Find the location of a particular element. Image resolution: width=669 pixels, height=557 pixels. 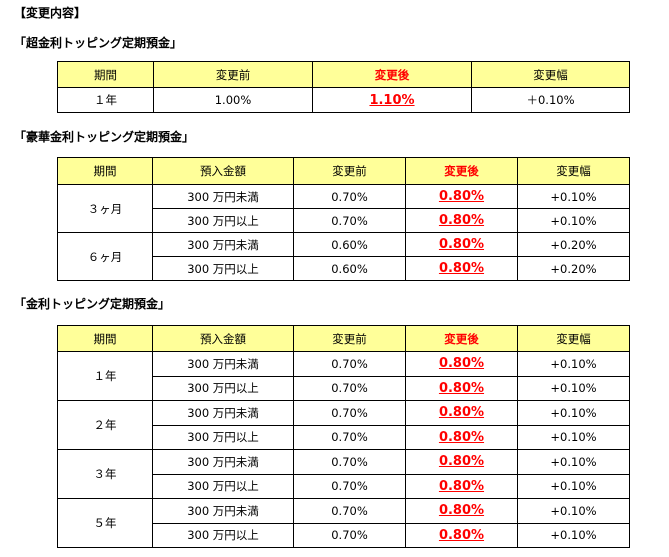

change-cell: ＋0.10% is located at coordinates (550, 100).